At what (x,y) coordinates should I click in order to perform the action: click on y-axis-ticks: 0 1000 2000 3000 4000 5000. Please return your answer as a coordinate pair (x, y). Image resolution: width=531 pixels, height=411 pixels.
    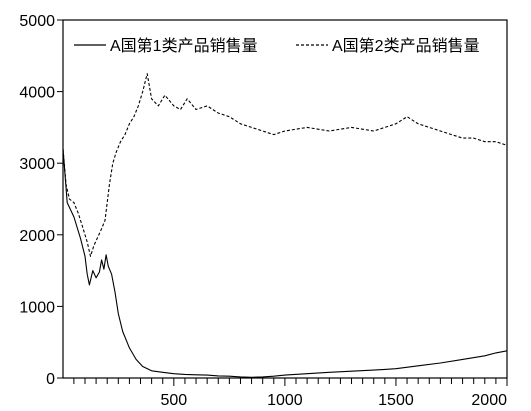
    Looking at the image, I should click on (41, 200).